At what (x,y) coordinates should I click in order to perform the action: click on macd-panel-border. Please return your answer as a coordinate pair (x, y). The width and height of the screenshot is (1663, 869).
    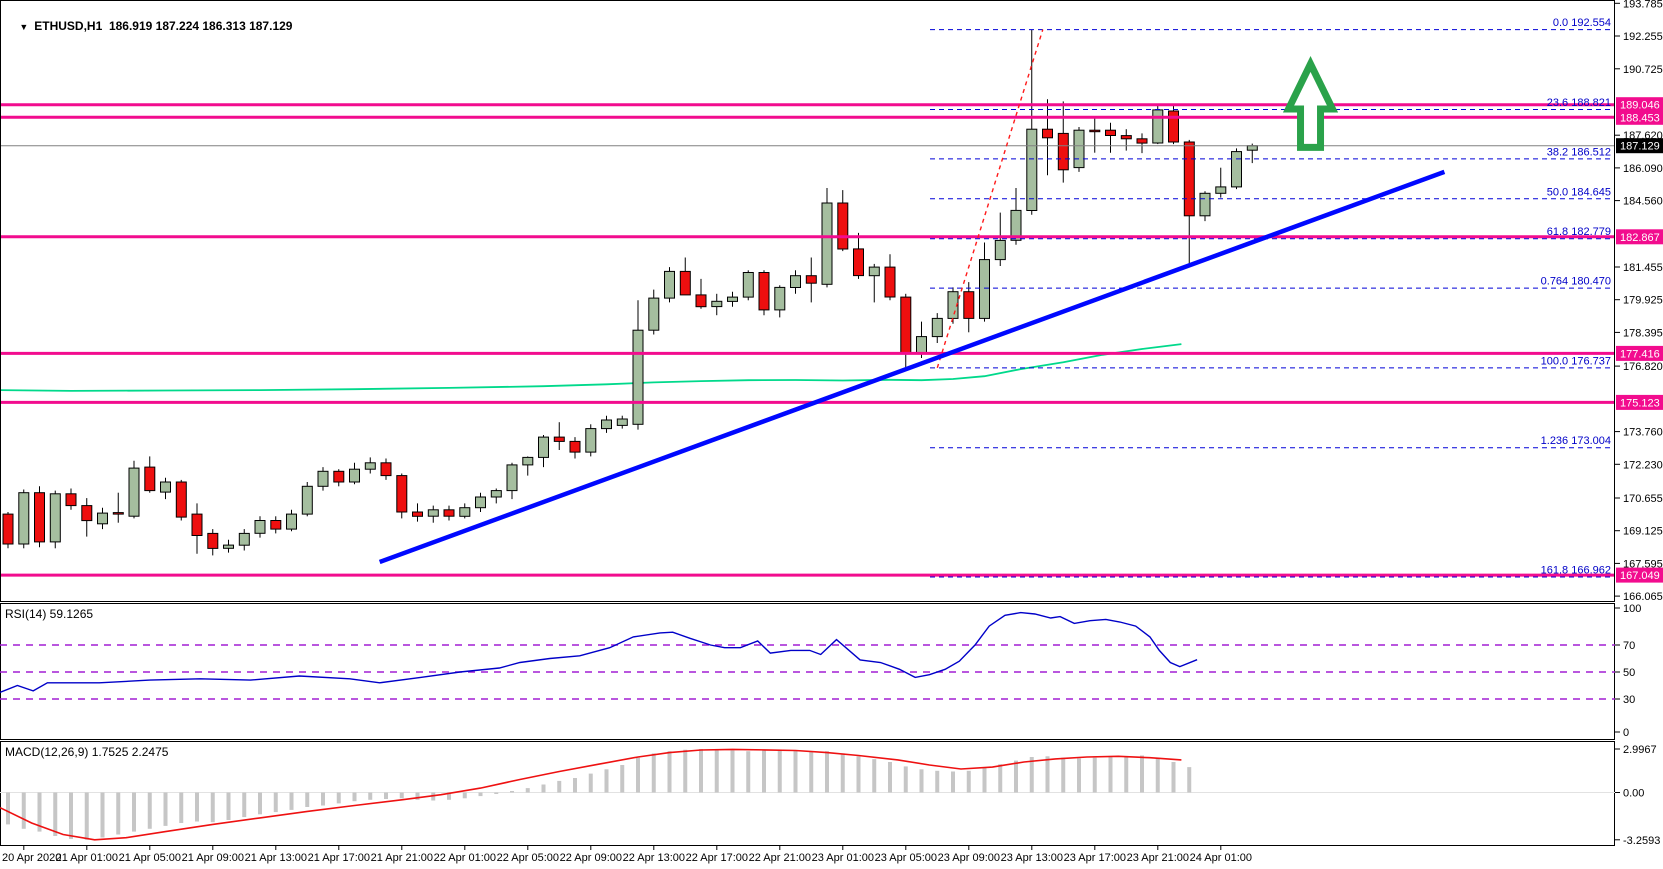
    Looking at the image, I should click on (807, 793).